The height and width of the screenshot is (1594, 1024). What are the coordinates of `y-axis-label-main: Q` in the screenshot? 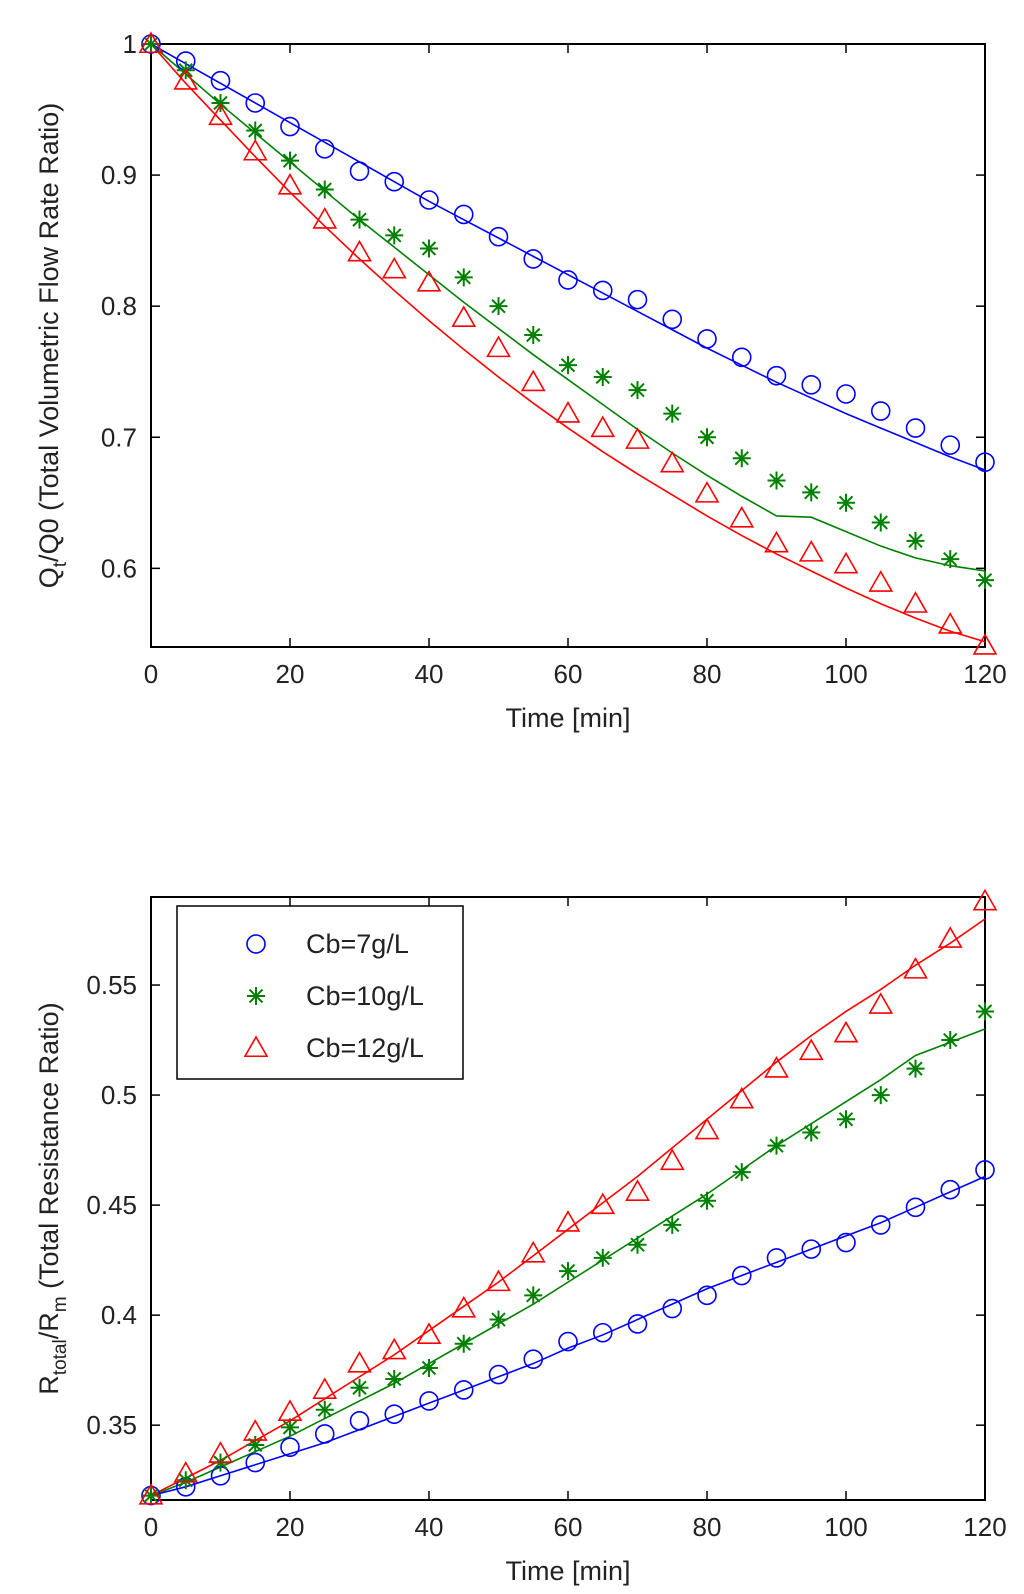 It's located at (49, 577).